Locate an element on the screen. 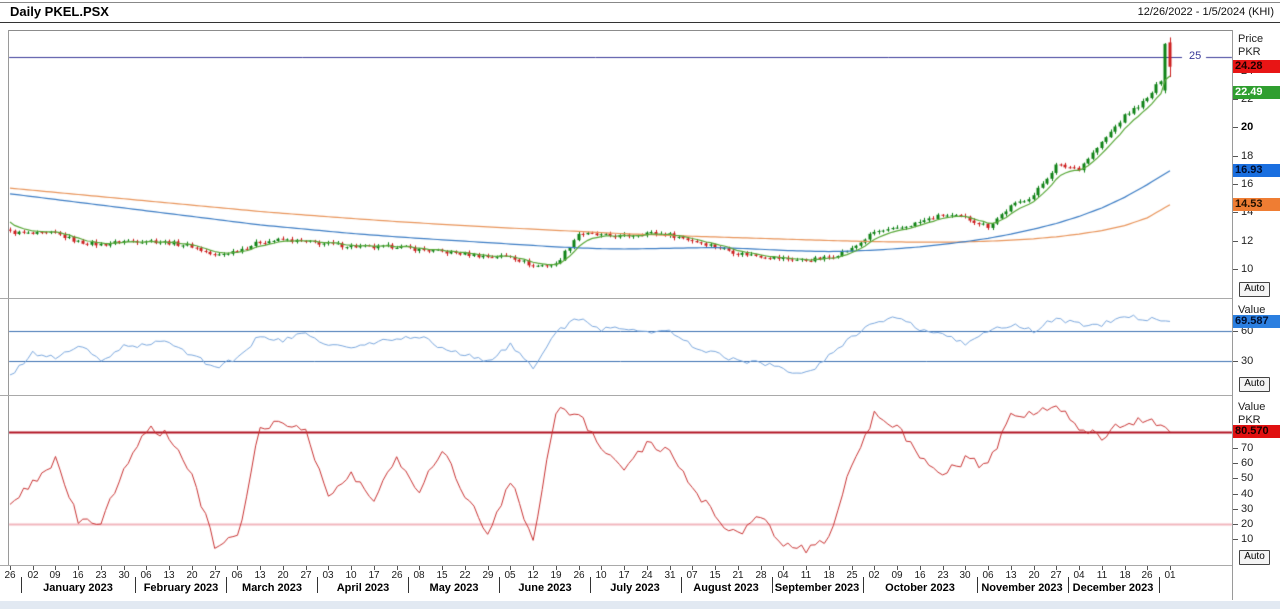 This screenshot has width=1280, height=609. month-label: May 2023 is located at coordinates (454, 588).